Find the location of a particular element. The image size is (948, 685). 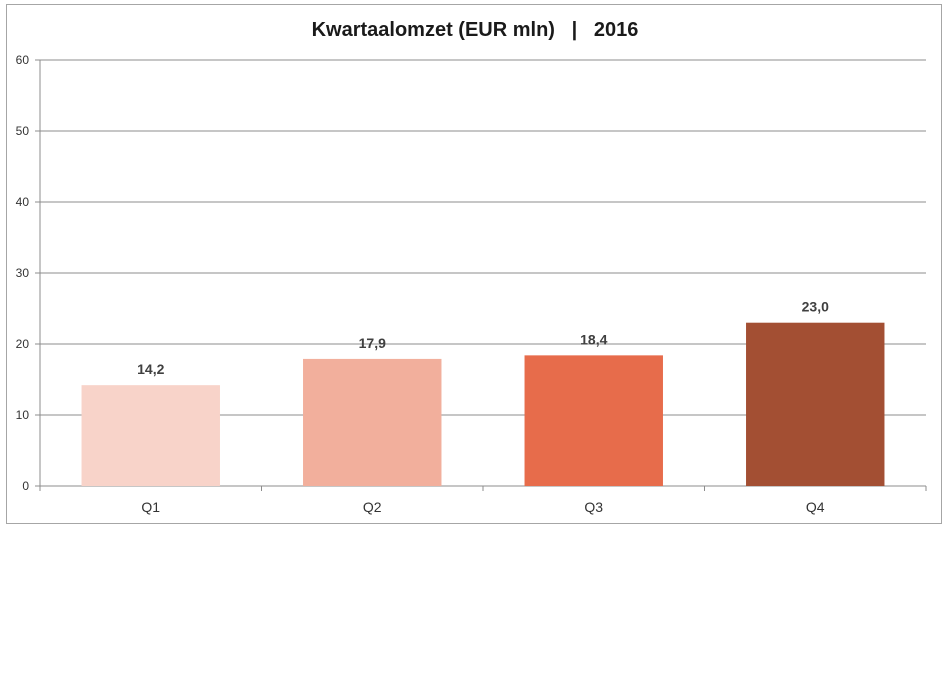

data-label: 17,9 is located at coordinates (372, 343).